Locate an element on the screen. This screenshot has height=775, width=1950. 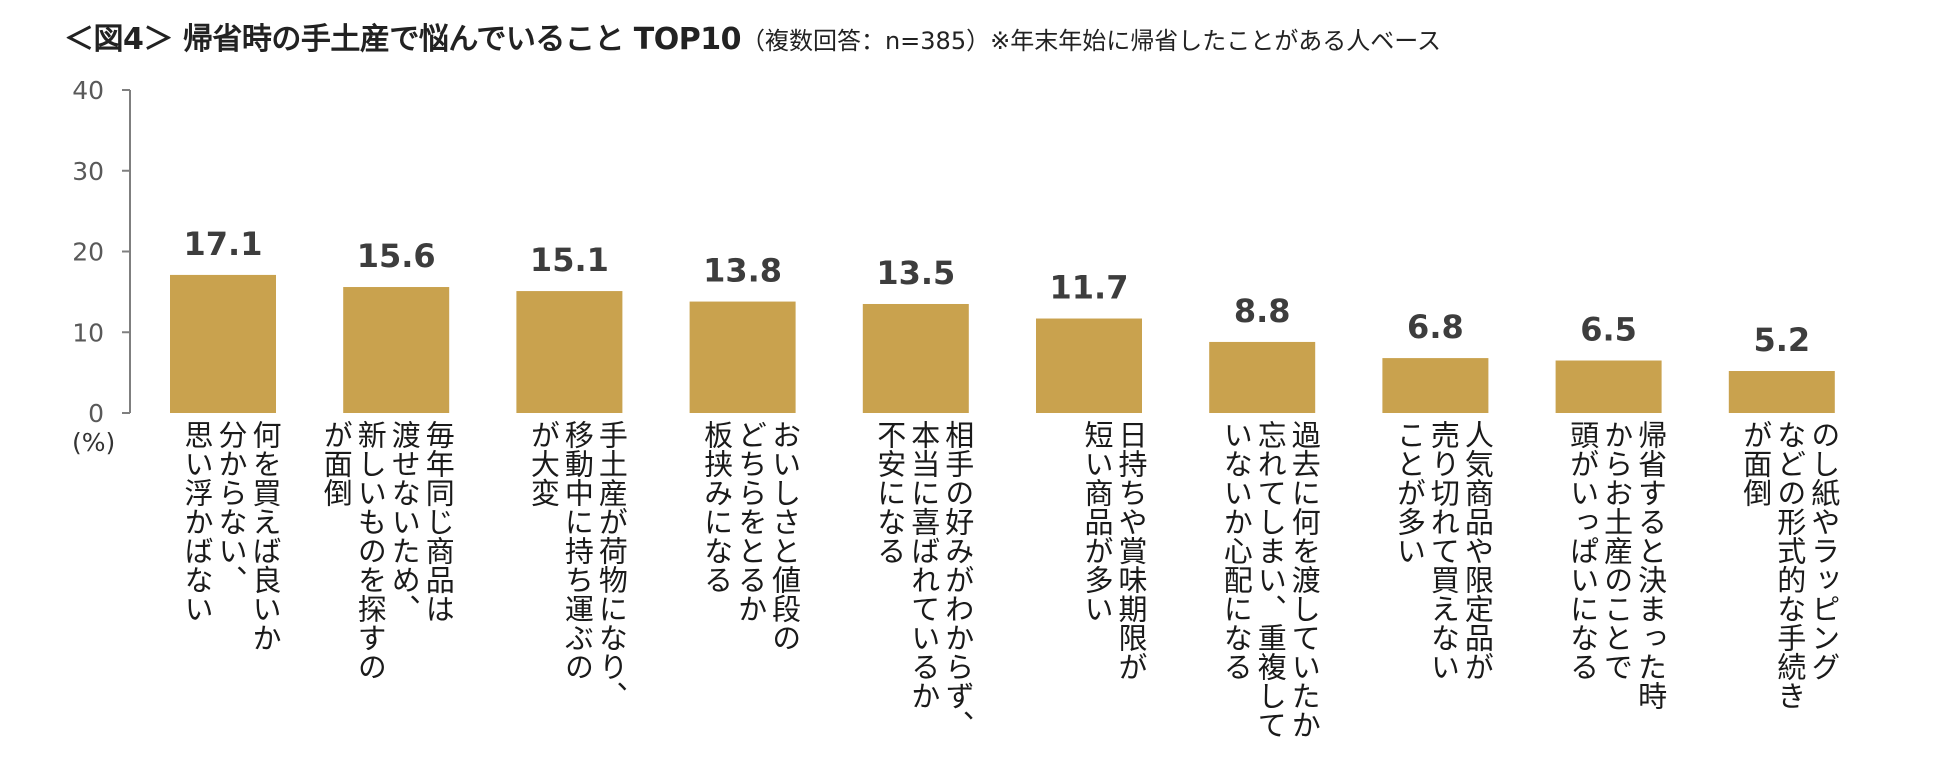
bar-value-label: 6.5 is located at coordinates (1608, 330).